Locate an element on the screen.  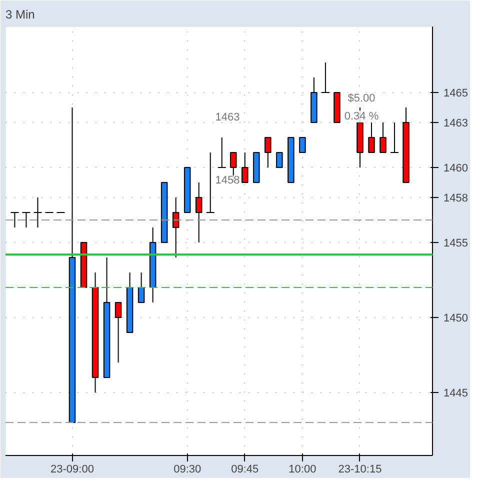
y-tick-label: 1465 is located at coordinates (456, 94).